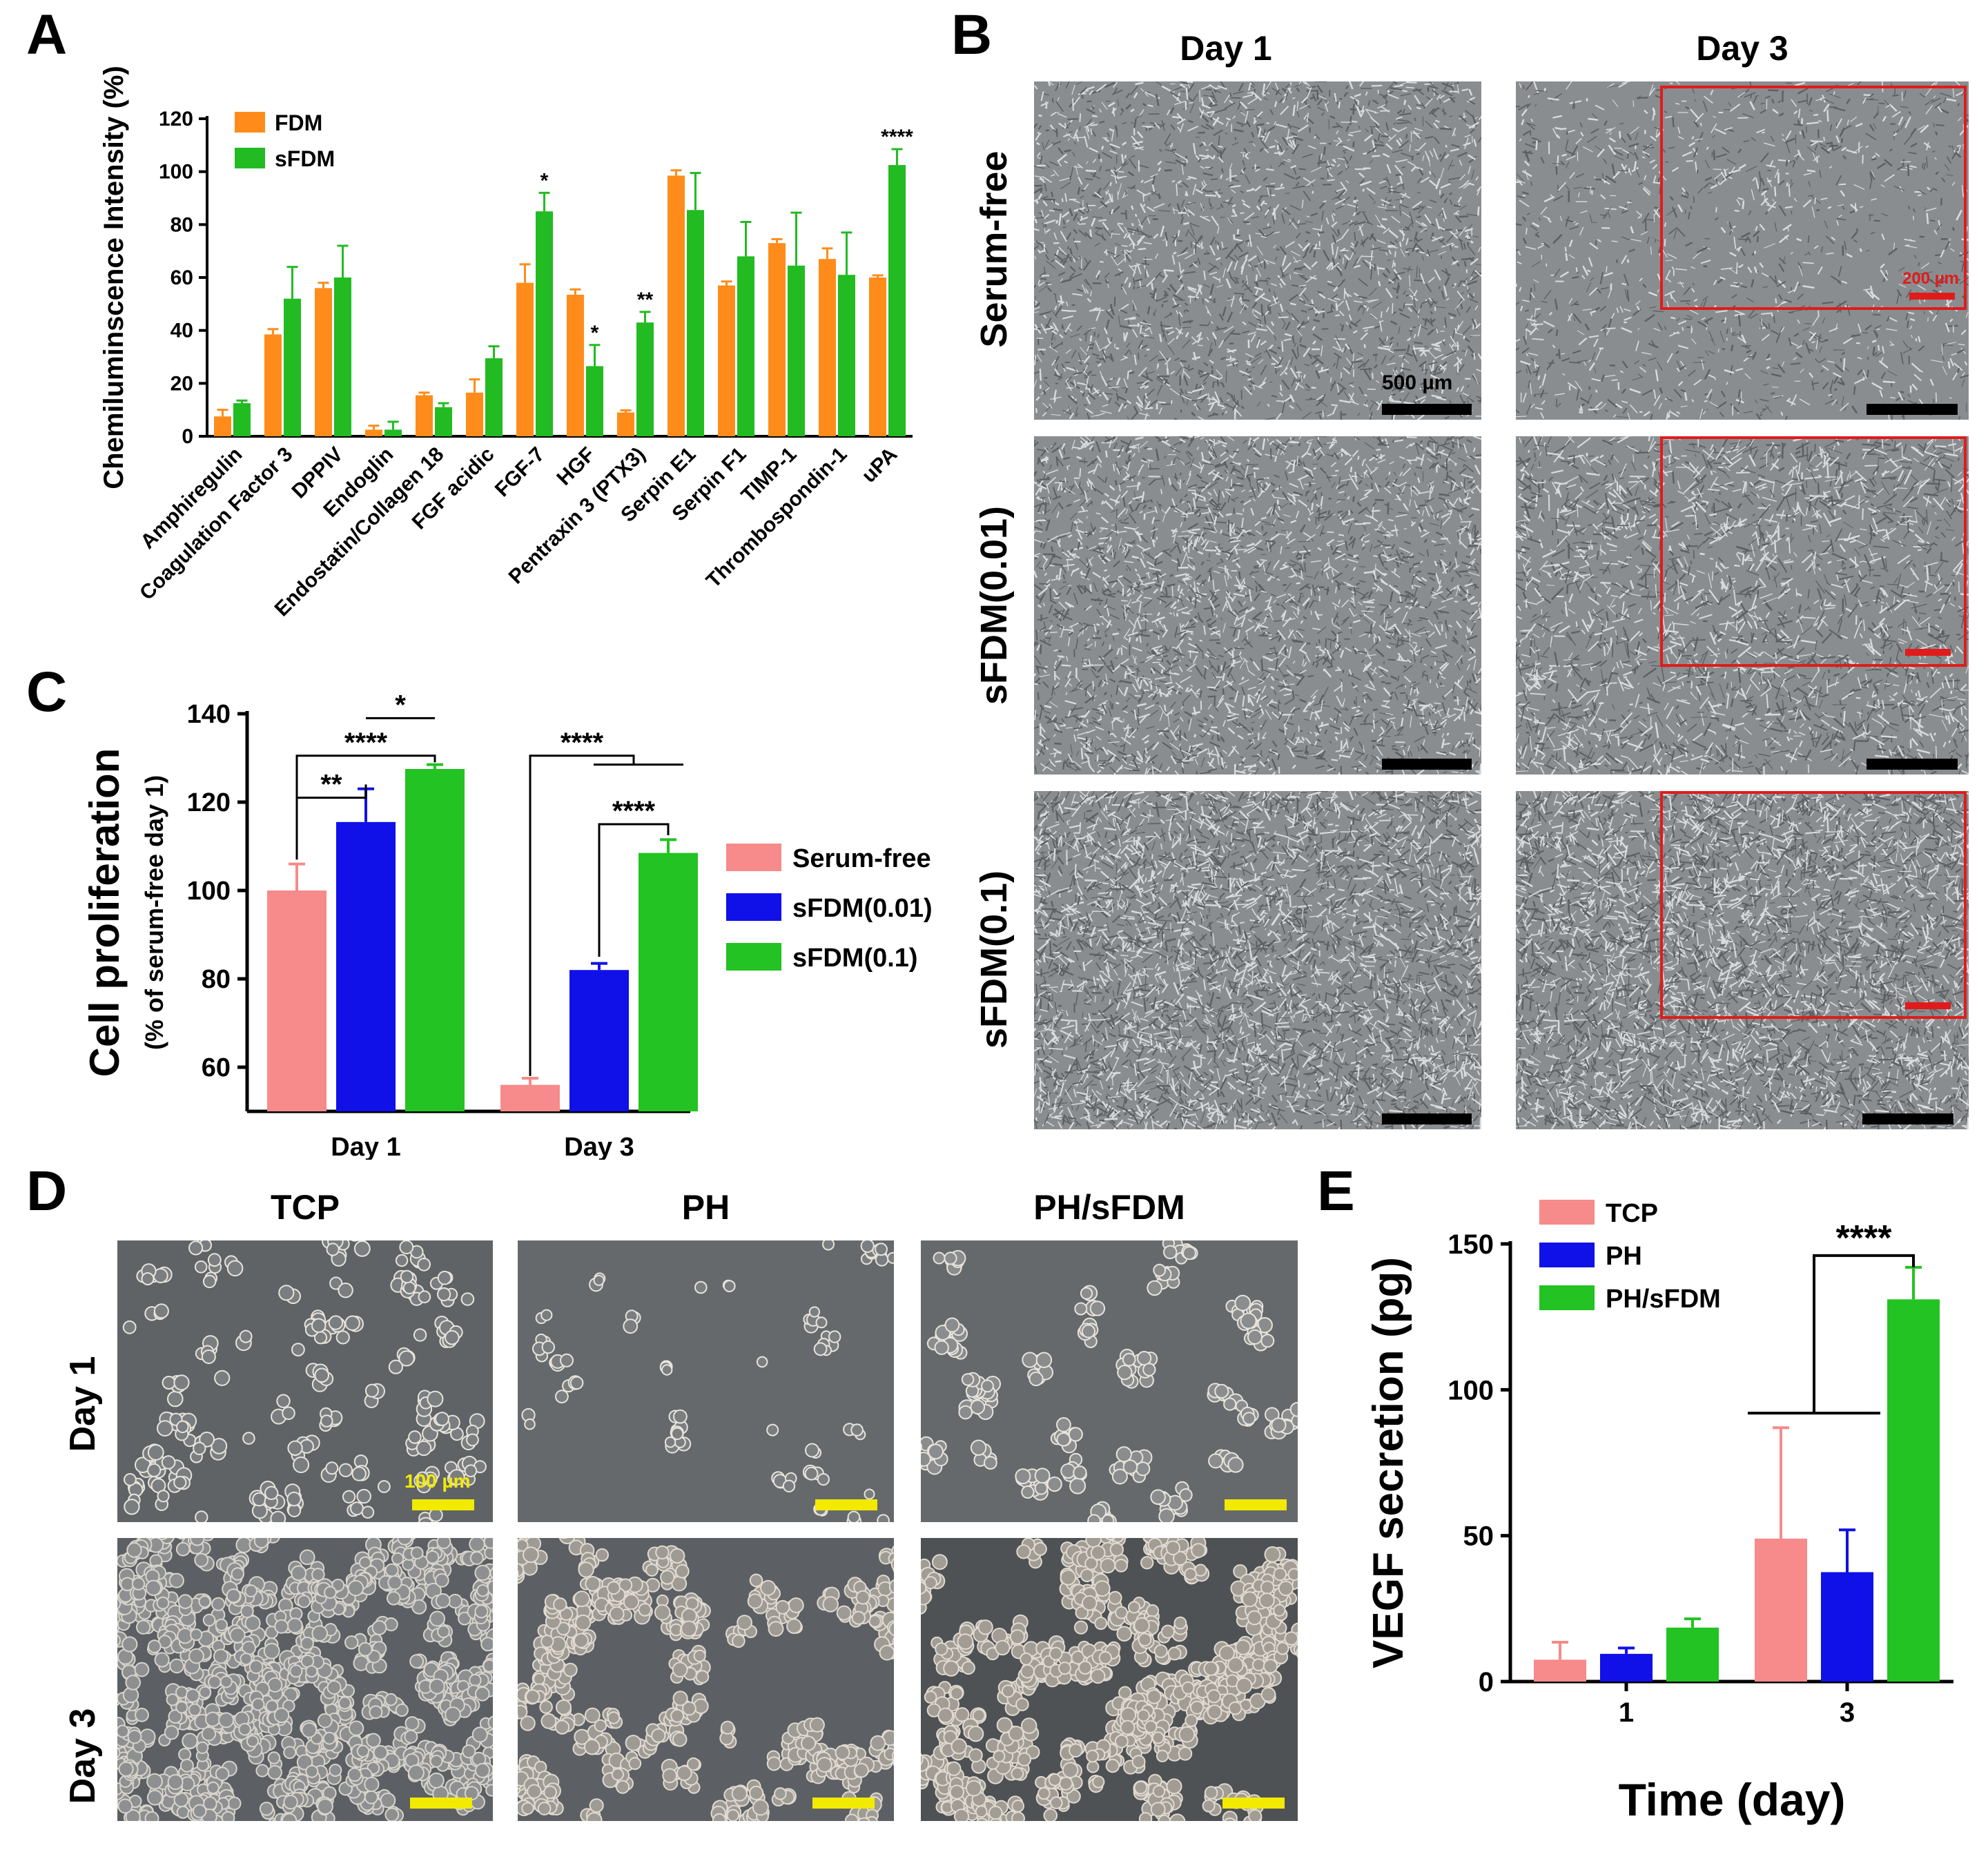 The height and width of the screenshot is (1850, 1988). Describe the element at coordinates (242, 420) in the screenshot. I see `a-bar-sfdm-amphiregulin` at that location.